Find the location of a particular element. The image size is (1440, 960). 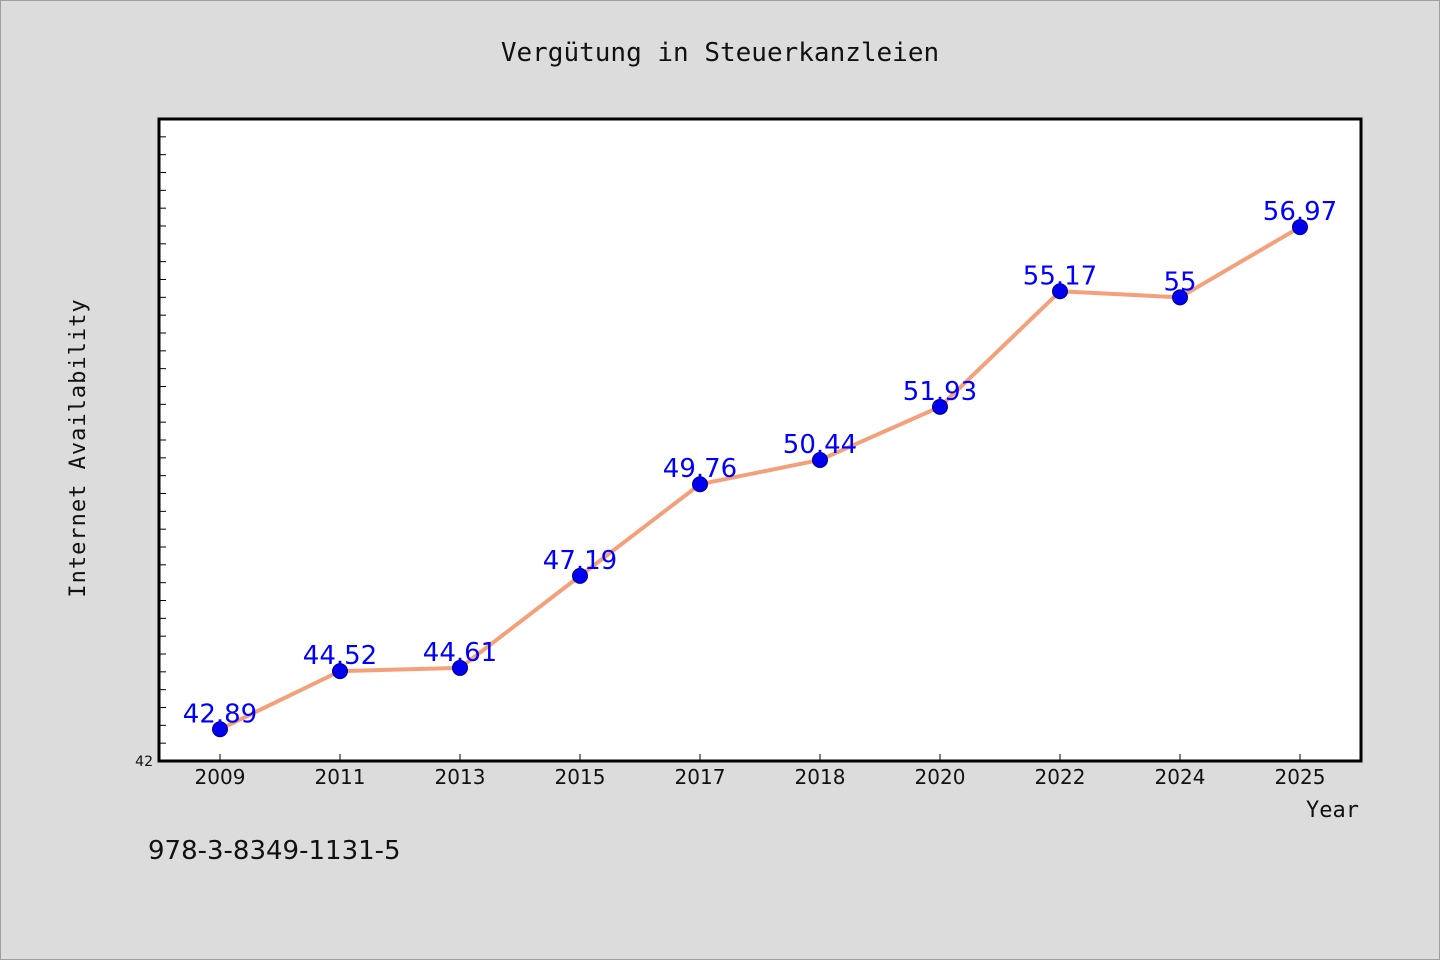

data-label: 50.44 is located at coordinates (820, 445).